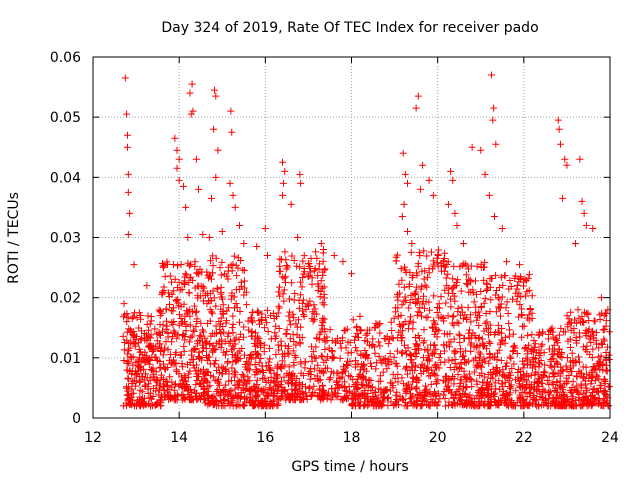  What do you see at coordinates (265, 438) in the screenshot?
I see `x-tick-label: 16` at bounding box center [265, 438].